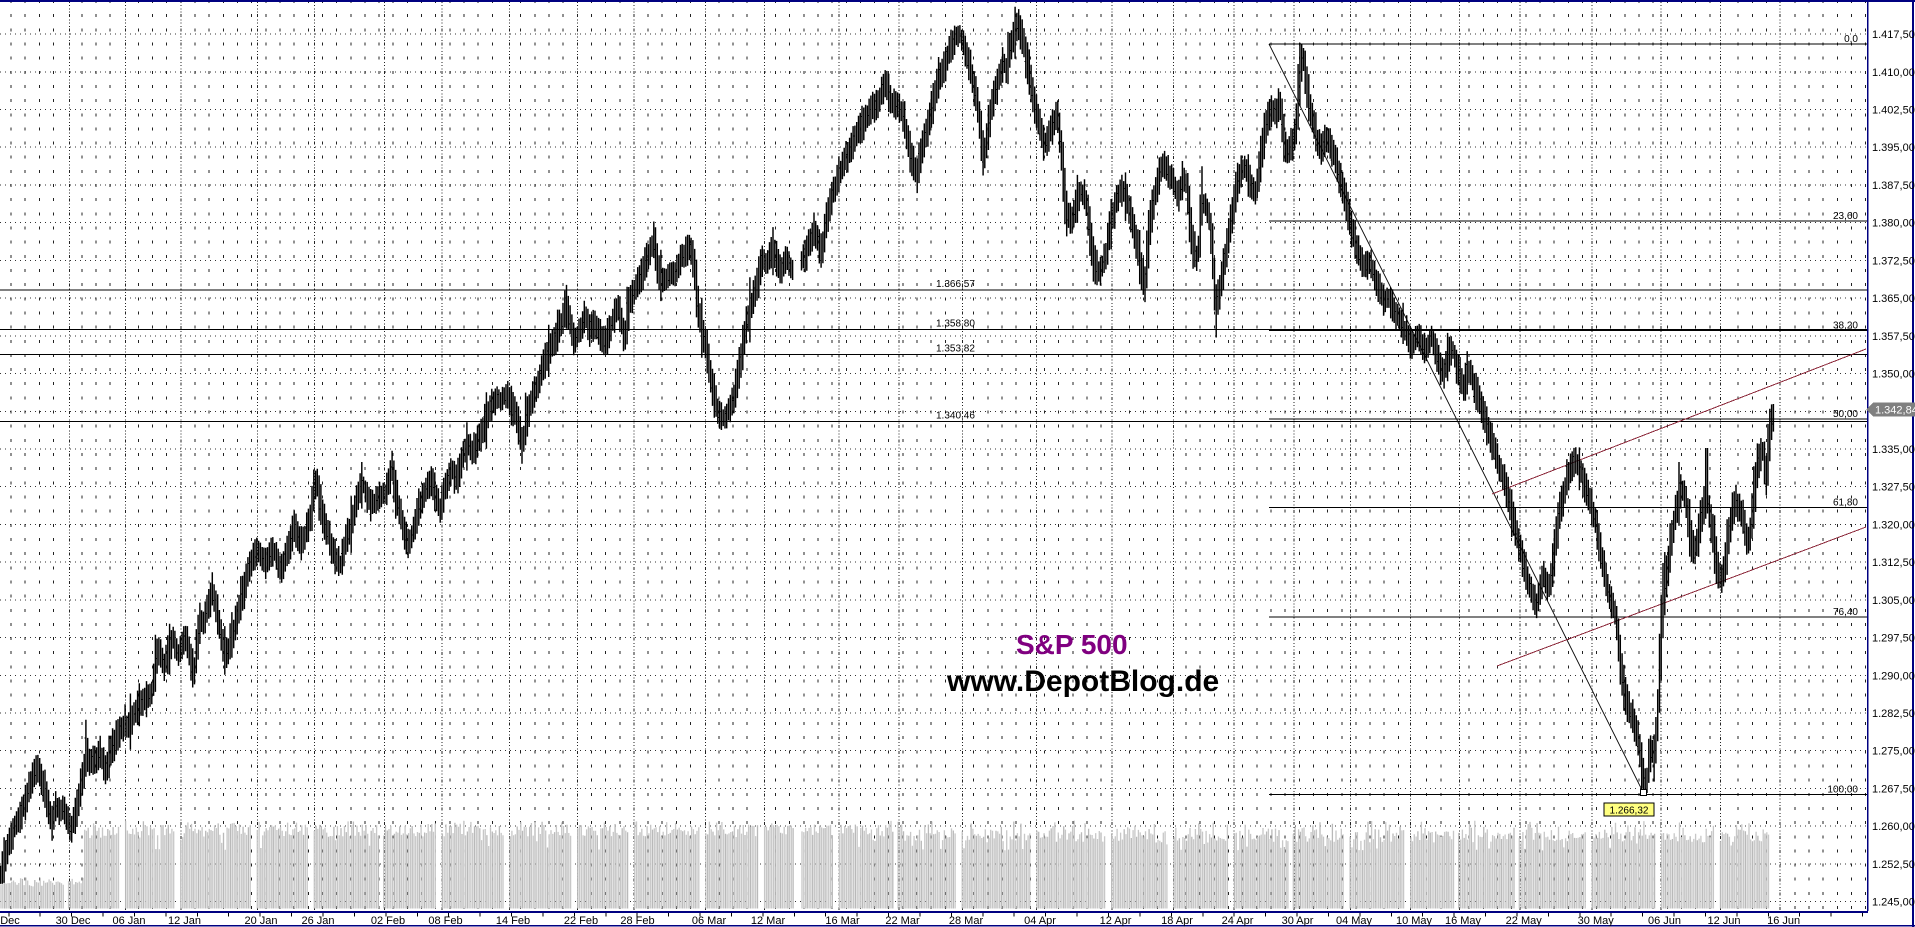 The height and width of the screenshot is (927, 1915). I want to click on svg-text: 1.282,50, so click(1893, 714).